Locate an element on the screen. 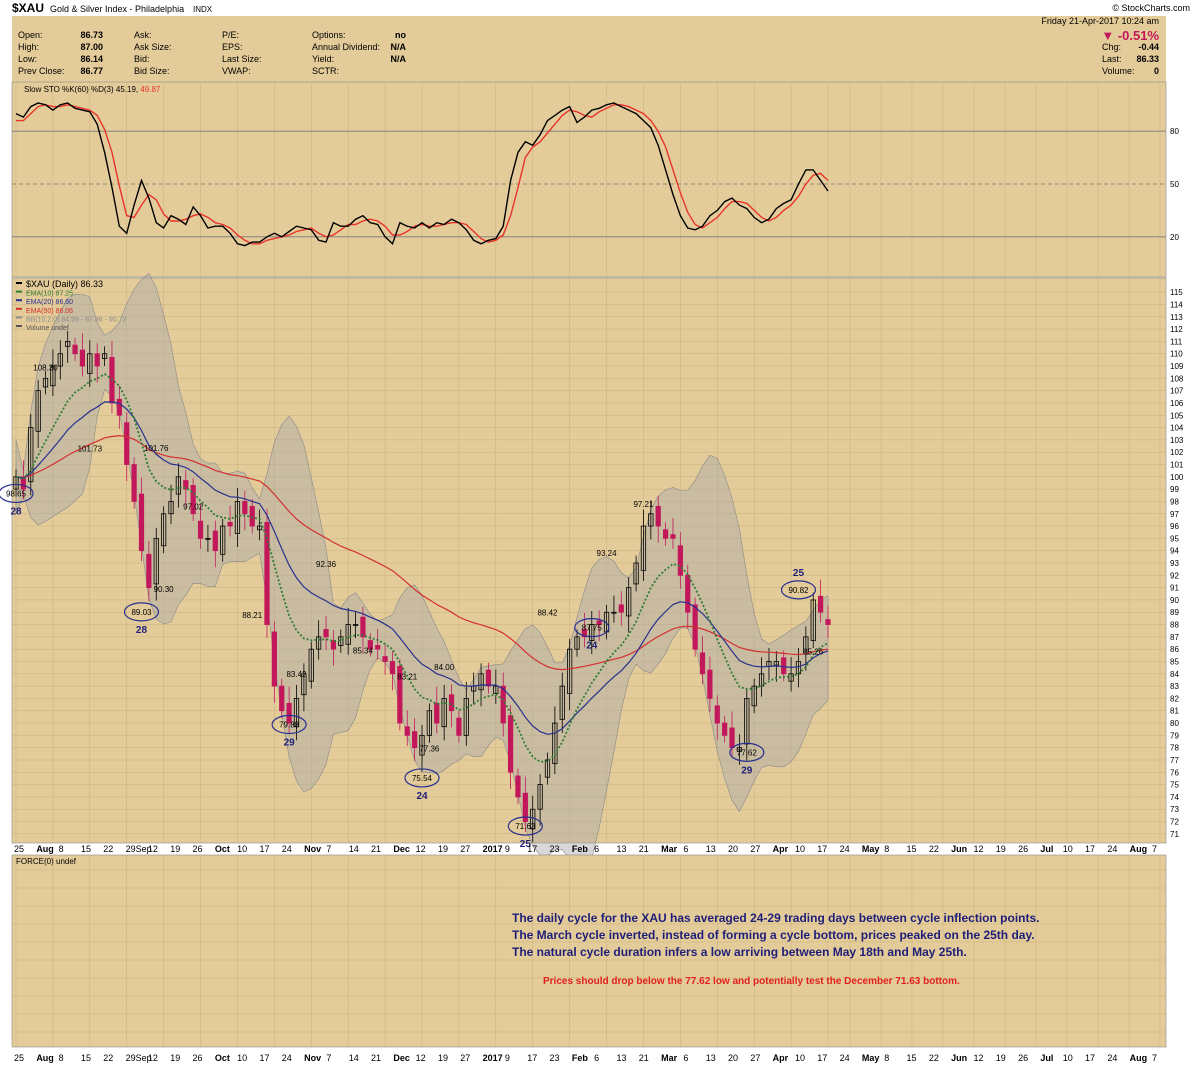 Image resolution: width=1200 pixels, height=1067 pixels. price-annotation: 93.24 is located at coordinates (607, 553).